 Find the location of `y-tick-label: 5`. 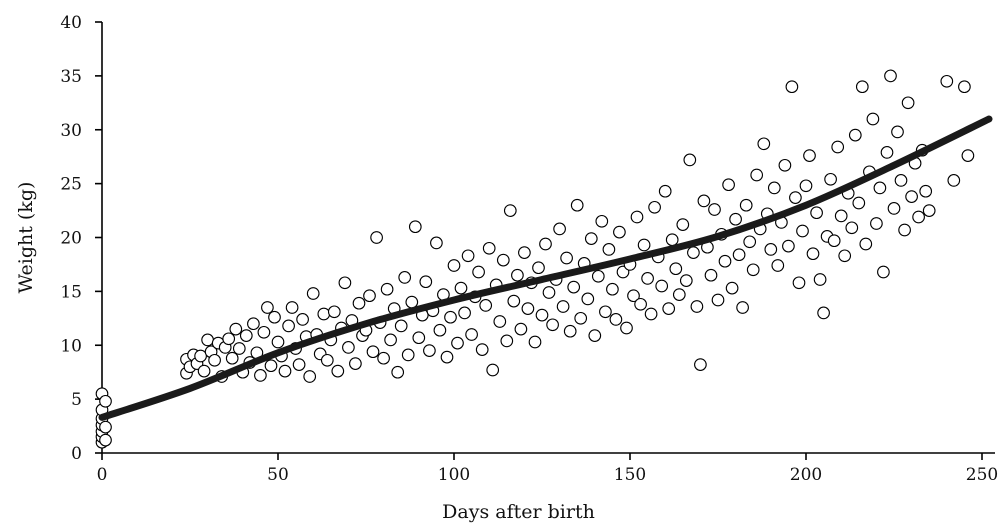

y-tick-label: 5 is located at coordinates (76, 400).